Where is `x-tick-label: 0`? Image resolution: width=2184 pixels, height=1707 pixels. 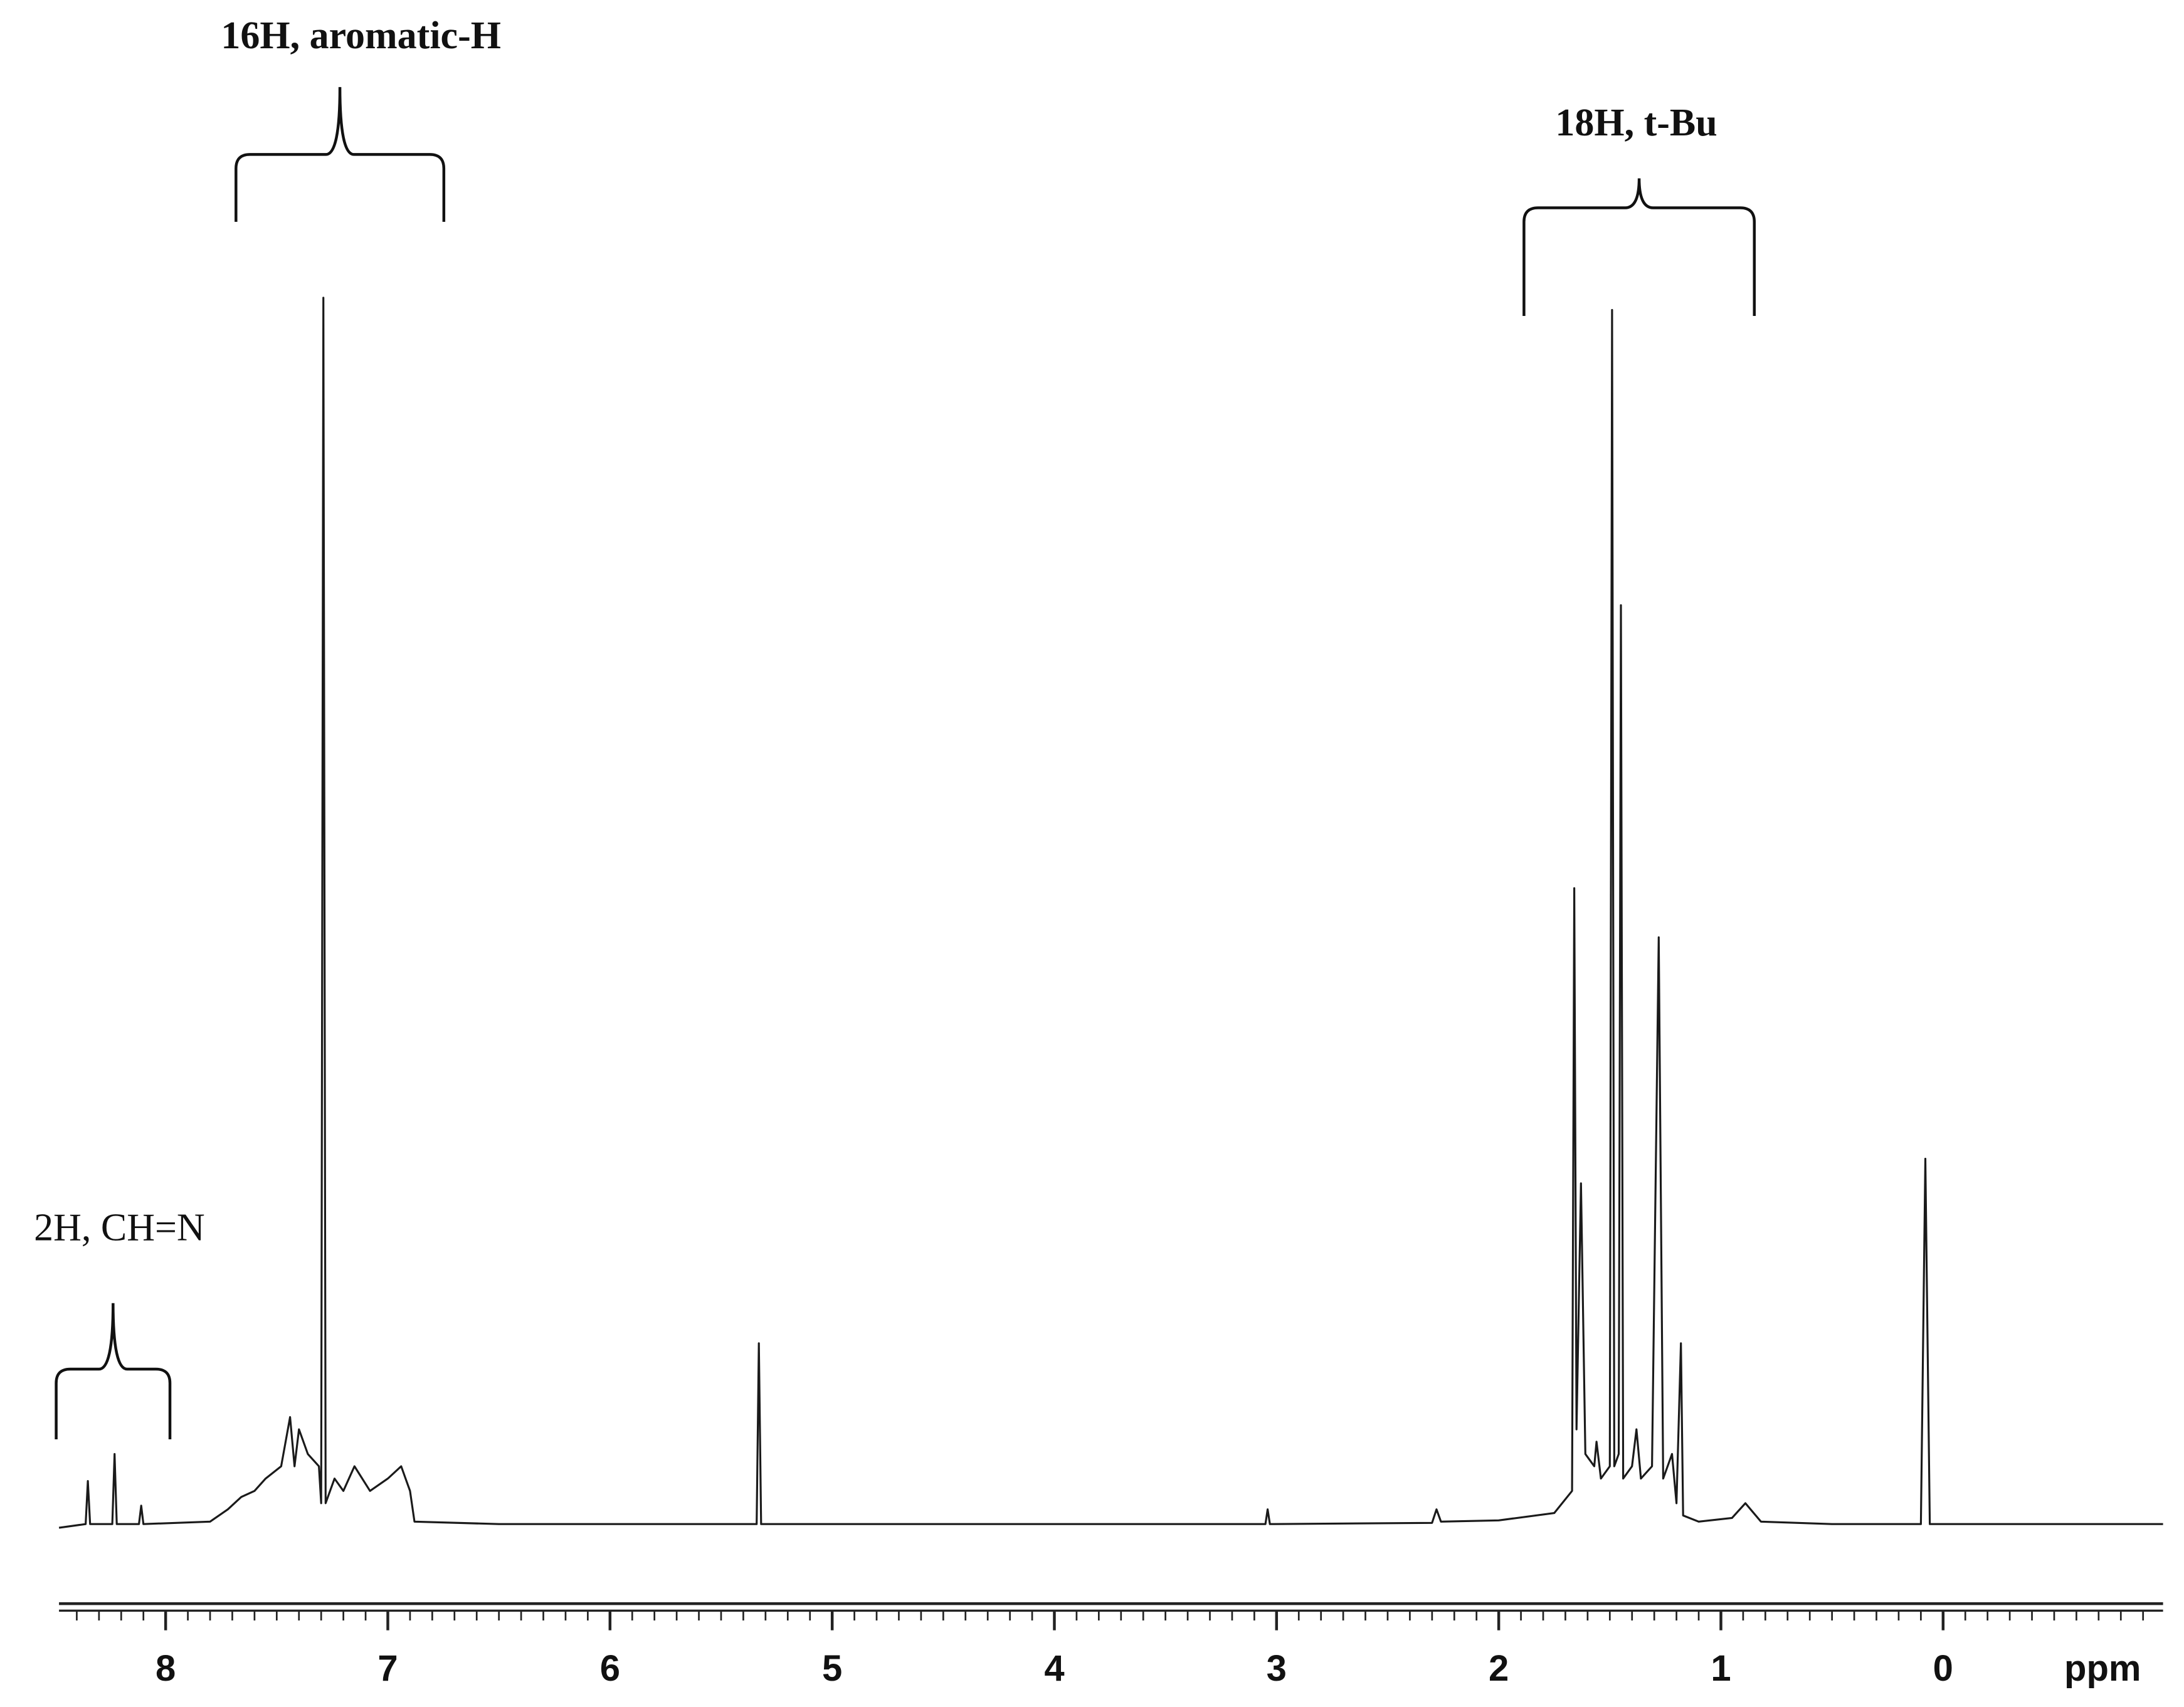
x-tick-label: 0 is located at coordinates (1943, 1669).